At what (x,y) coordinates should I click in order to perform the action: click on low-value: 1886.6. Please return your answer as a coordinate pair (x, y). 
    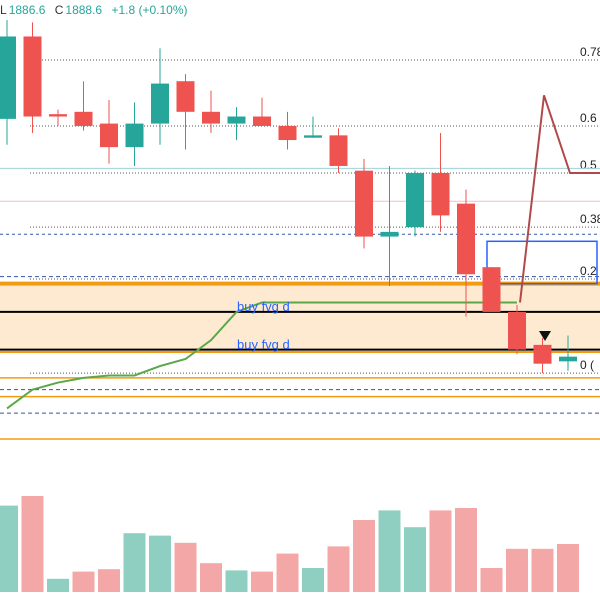
    Looking at the image, I should click on (27, 10).